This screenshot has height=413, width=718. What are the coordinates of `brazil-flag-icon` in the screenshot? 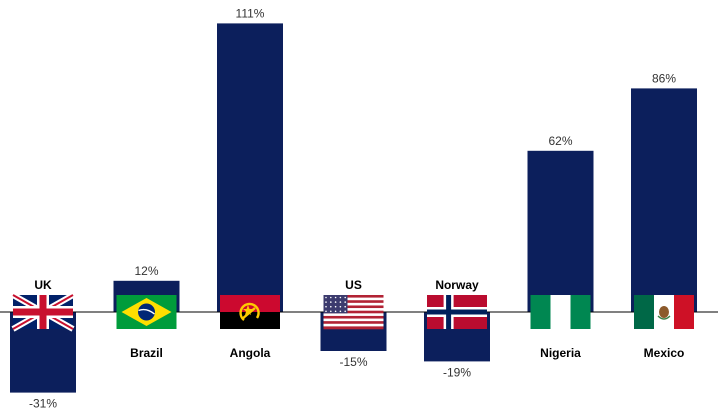 It's located at (146, 312).